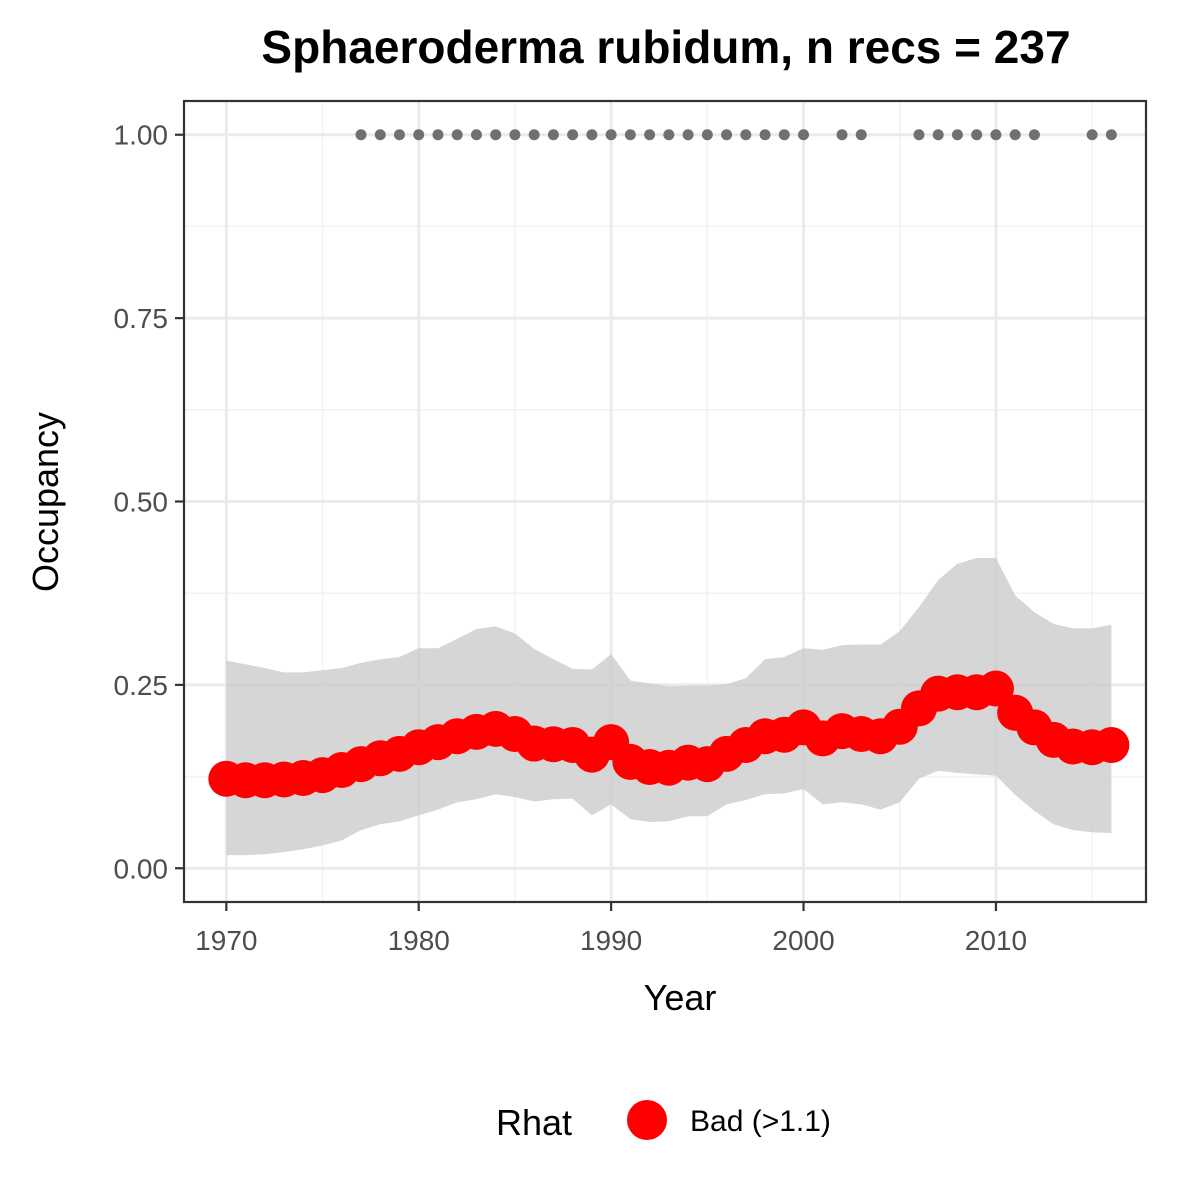  I want to click on x-tick-label: 1970, so click(226, 940).